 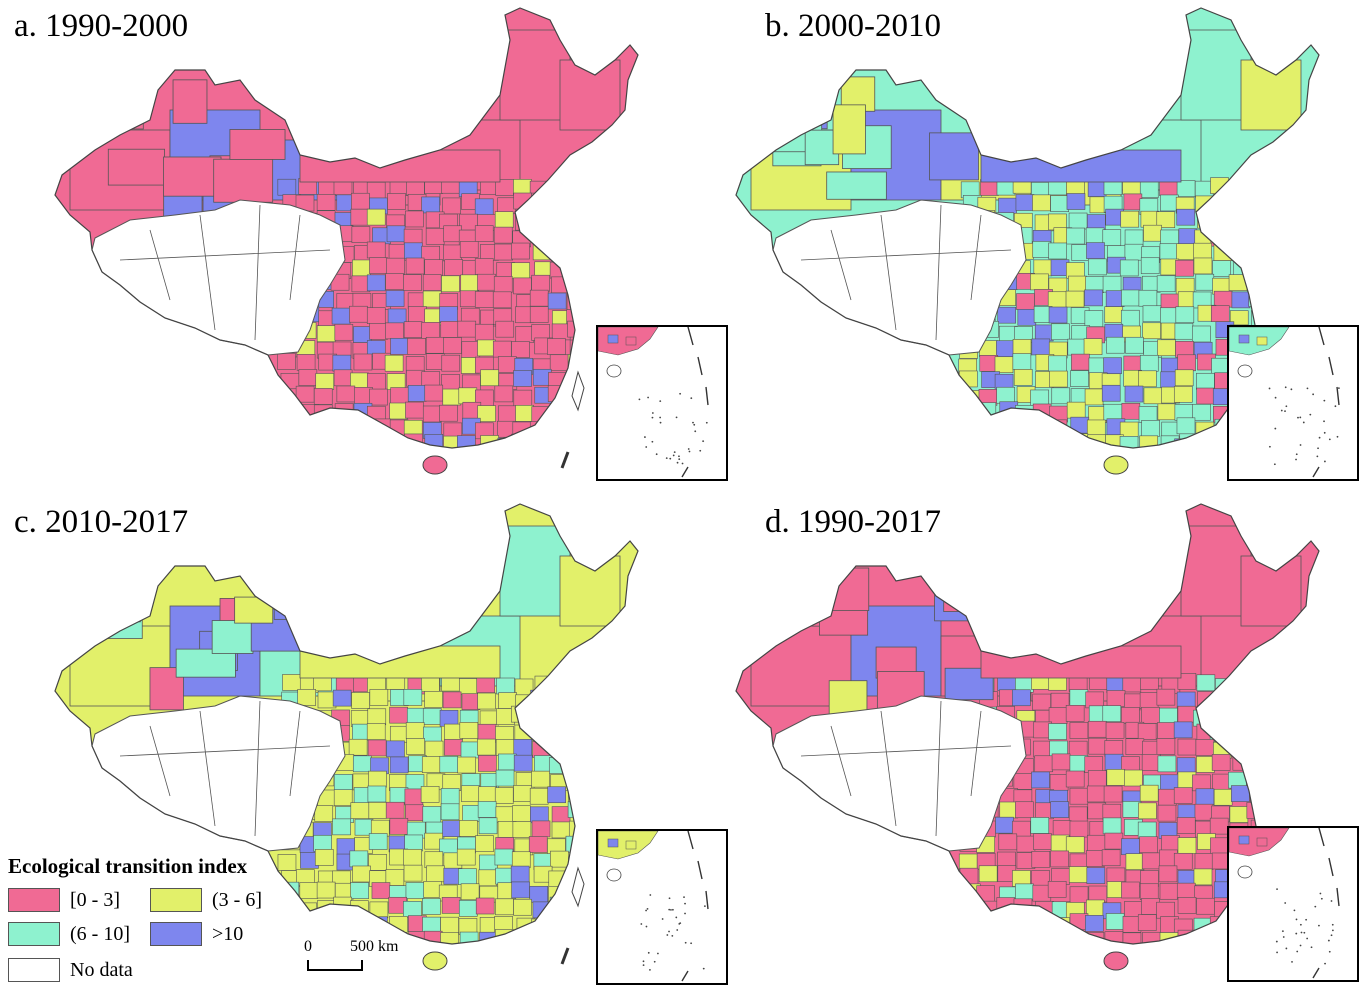 I want to click on taiwan-island, so click(x=578, y=391).